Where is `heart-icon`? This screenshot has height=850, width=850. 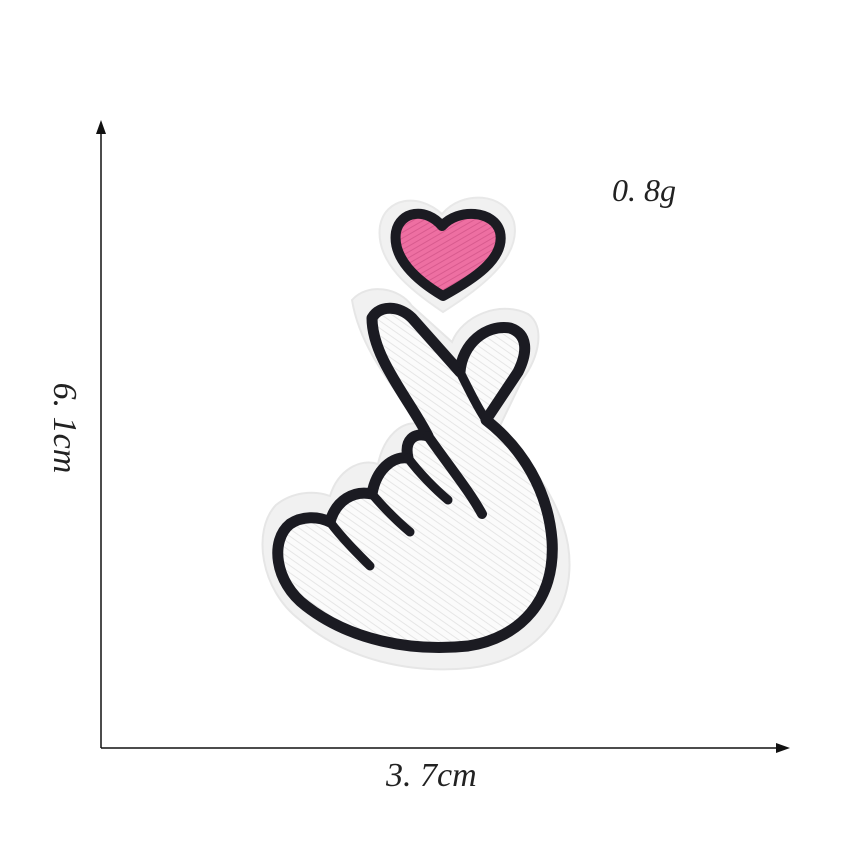 heart-icon is located at coordinates (448, 254).